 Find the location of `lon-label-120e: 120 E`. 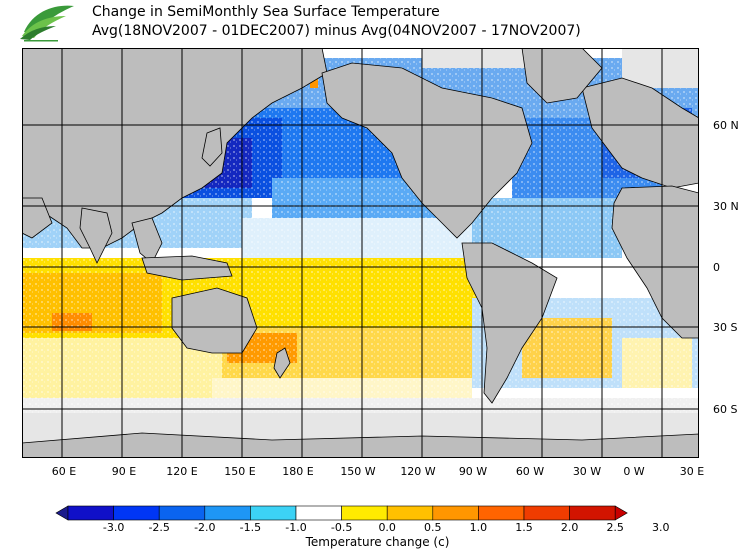

lon-label-120e: 120 E is located at coordinates (182, 471).